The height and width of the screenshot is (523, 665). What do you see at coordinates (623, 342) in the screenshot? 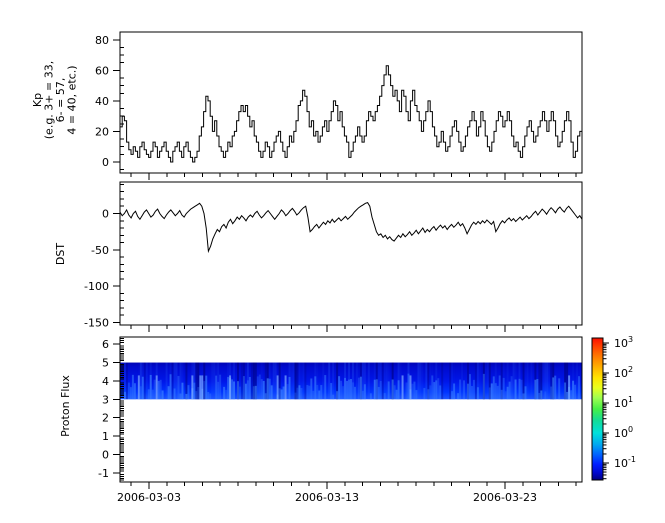
I see `colorbar-tick-label: 10³` at bounding box center [623, 342].